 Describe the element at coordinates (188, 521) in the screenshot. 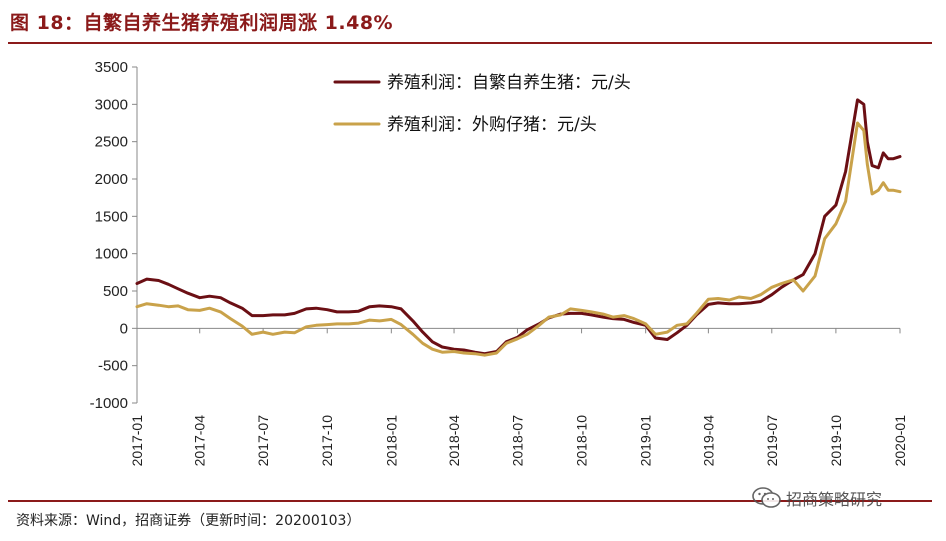

I see `source-note: 资料来源：Wind，招商证券（更新时间：20200103）` at that location.